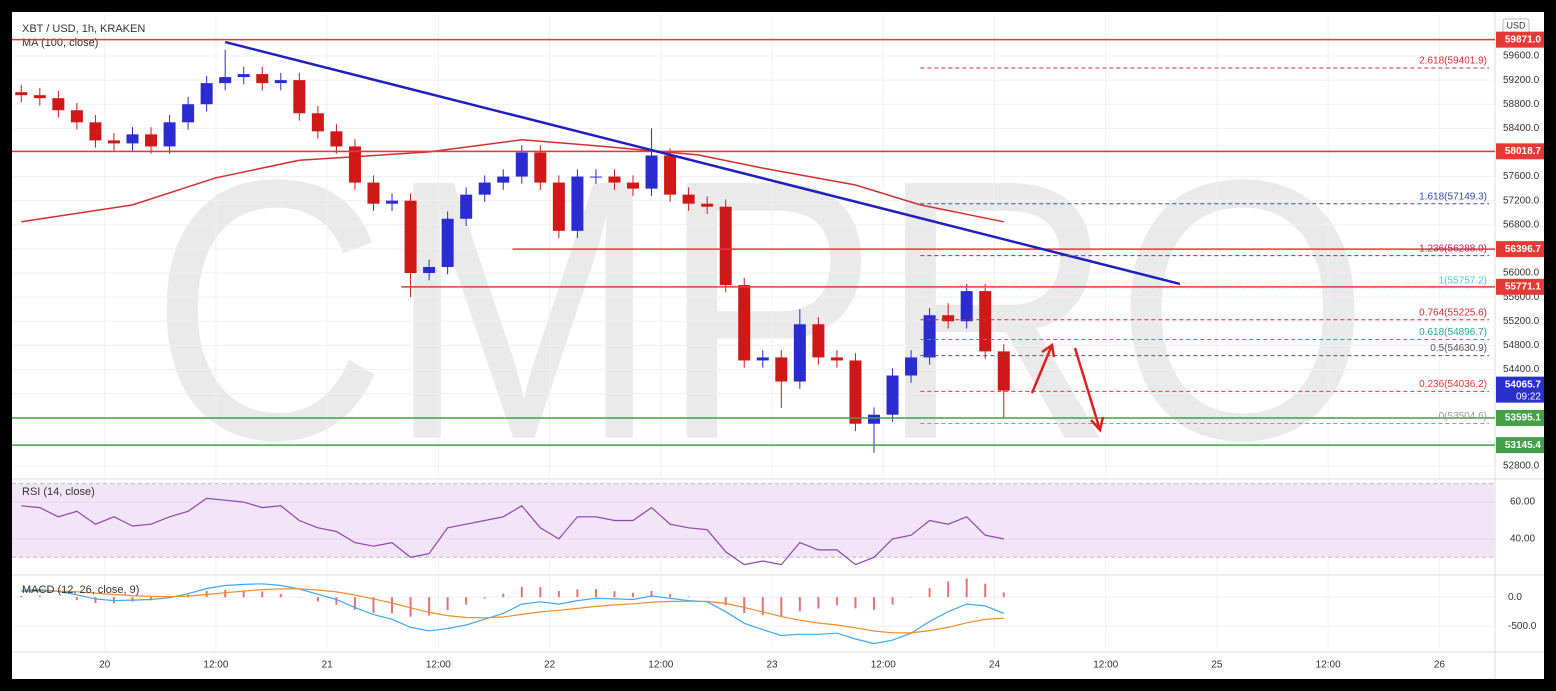 This screenshot has height=691, width=1556. I want to click on level-label: 59871.0, so click(1523, 39).